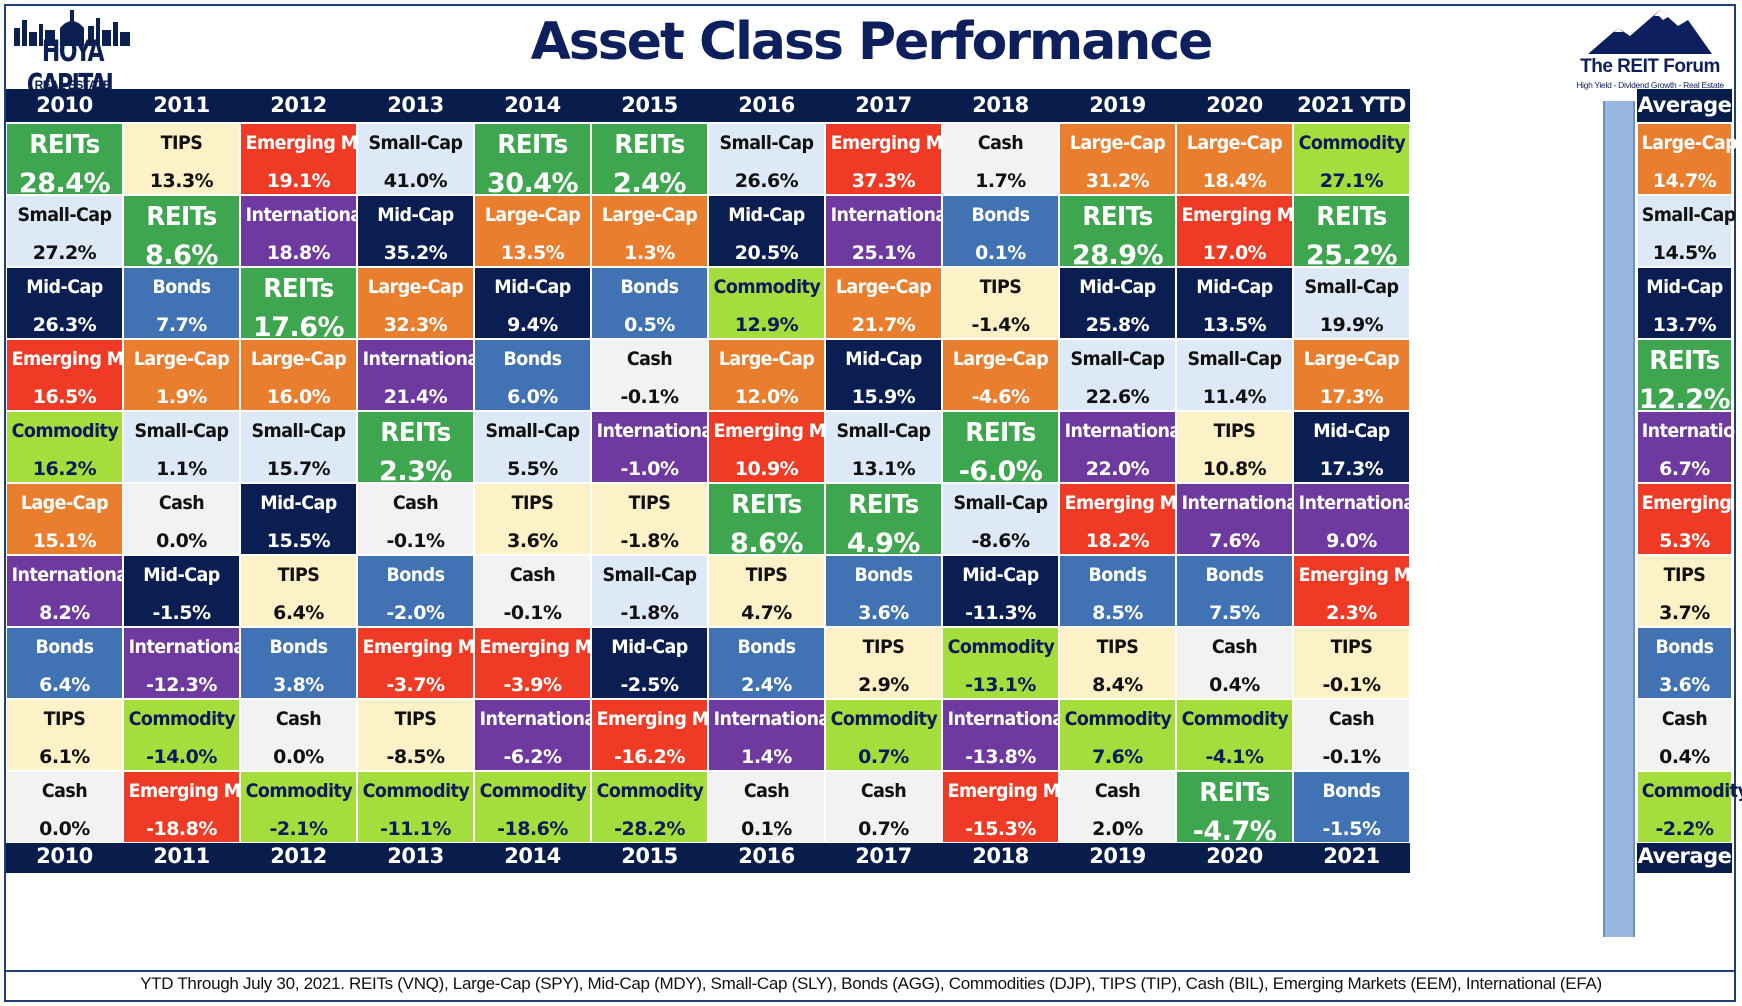  I want to click on return-value: 2.0%, so click(1117, 829).